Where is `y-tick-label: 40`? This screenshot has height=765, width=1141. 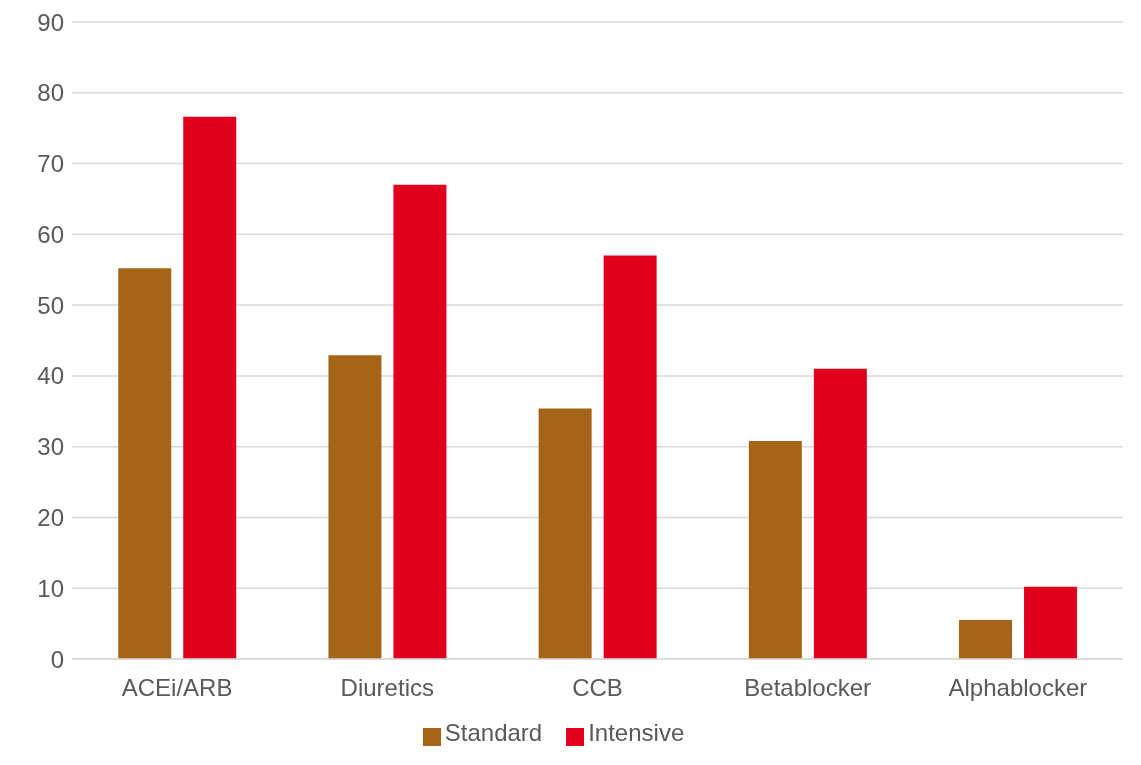
y-tick-label: 40 is located at coordinates (50, 376).